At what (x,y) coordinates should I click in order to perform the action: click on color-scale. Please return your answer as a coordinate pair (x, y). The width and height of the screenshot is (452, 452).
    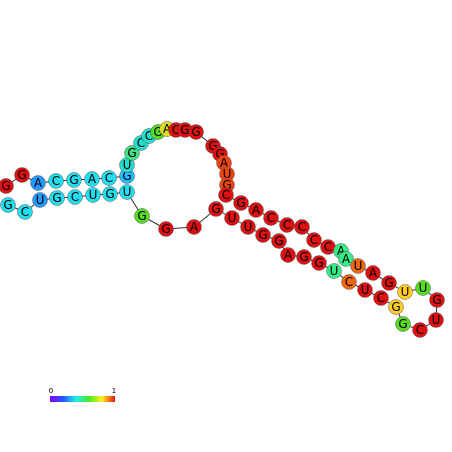
    Looking at the image, I should click on (82, 399).